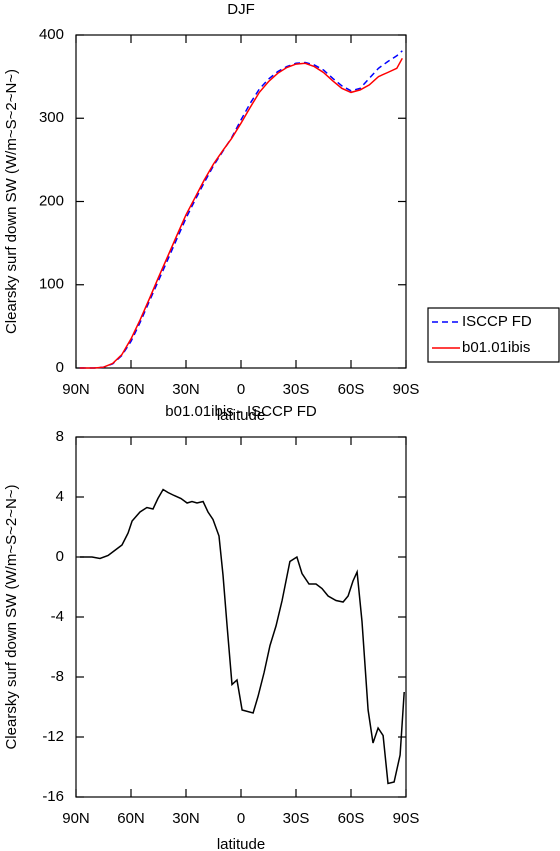 This screenshot has width=560, height=851. Describe the element at coordinates (51, 34) in the screenshot. I see `y-tick-label: 400` at that location.